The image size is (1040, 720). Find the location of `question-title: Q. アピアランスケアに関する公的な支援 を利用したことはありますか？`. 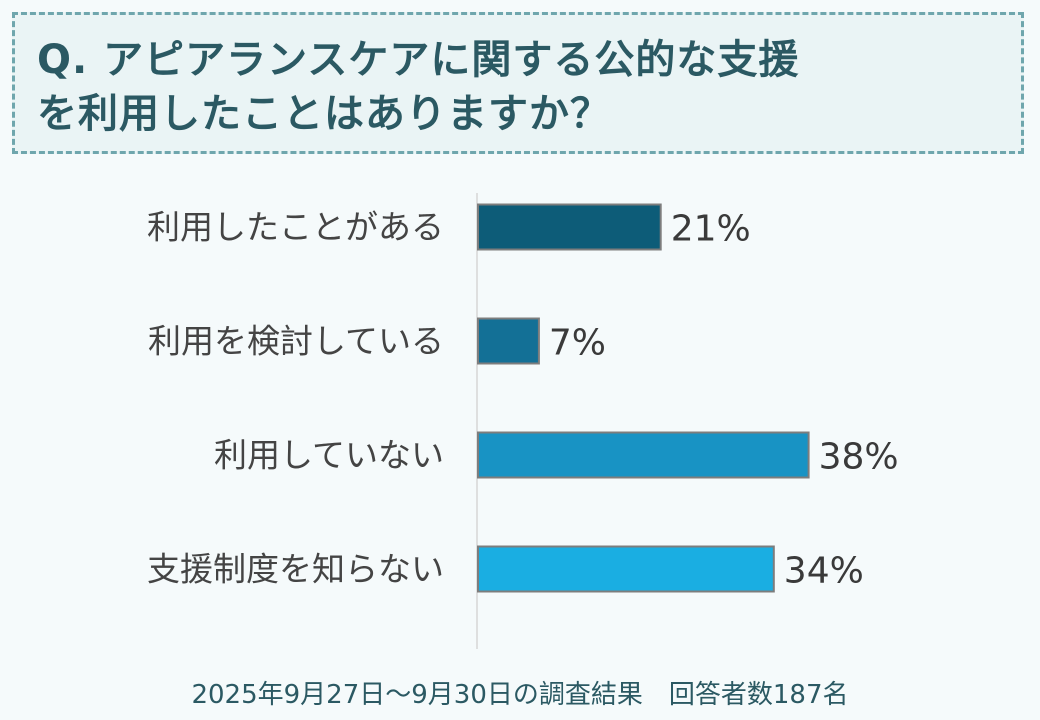

question-title: Q. アピアランスケアに関する公的な支援 を利用したことはありますか？ is located at coordinates (522, 87).